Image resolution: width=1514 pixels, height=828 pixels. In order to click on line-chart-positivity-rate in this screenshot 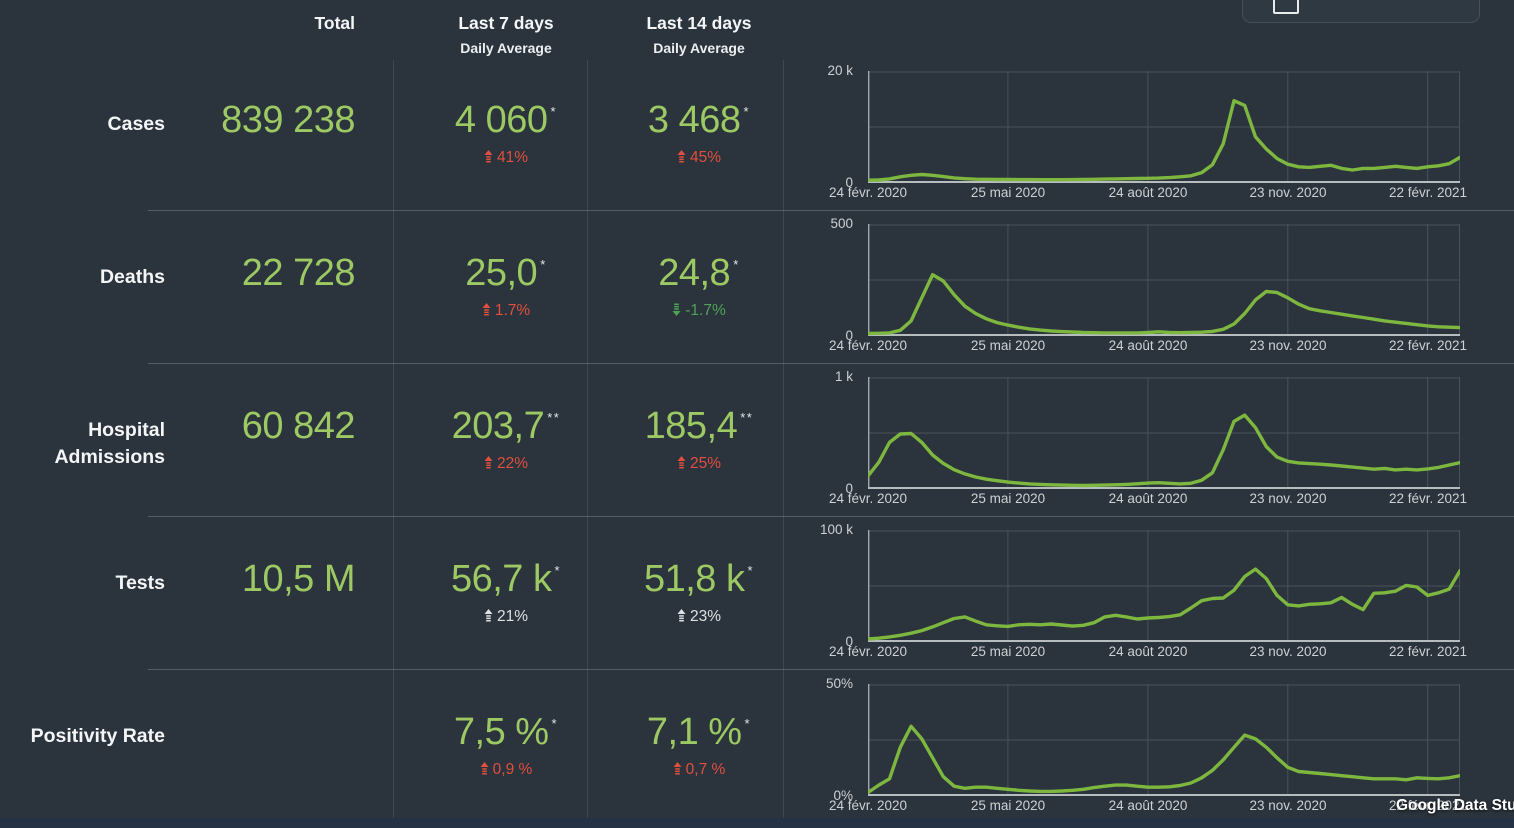, I will do `click(1164, 740)`.